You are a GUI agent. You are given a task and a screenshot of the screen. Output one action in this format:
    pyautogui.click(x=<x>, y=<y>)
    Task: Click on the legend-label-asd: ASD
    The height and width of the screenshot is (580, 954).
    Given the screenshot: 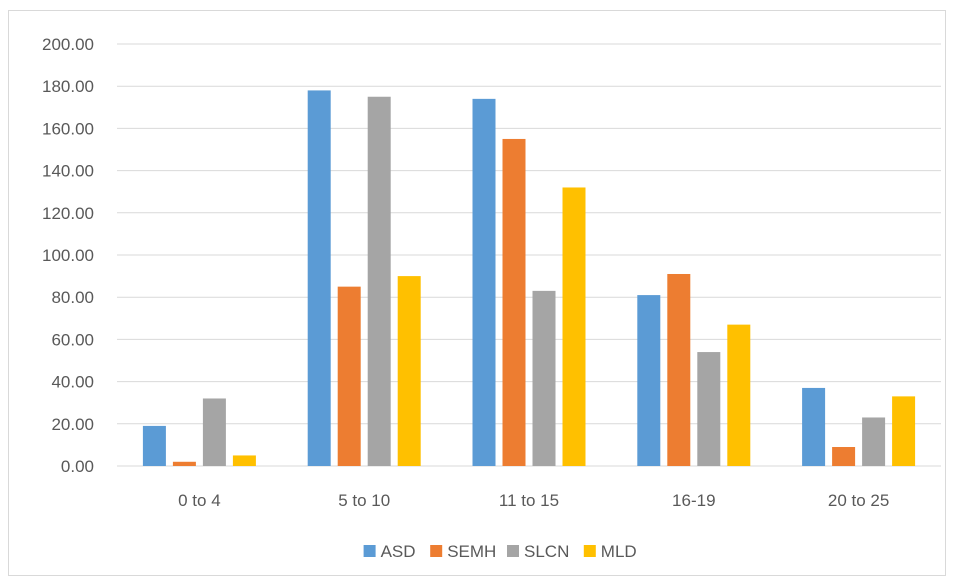 What is the action you would take?
    pyautogui.click(x=398, y=551)
    